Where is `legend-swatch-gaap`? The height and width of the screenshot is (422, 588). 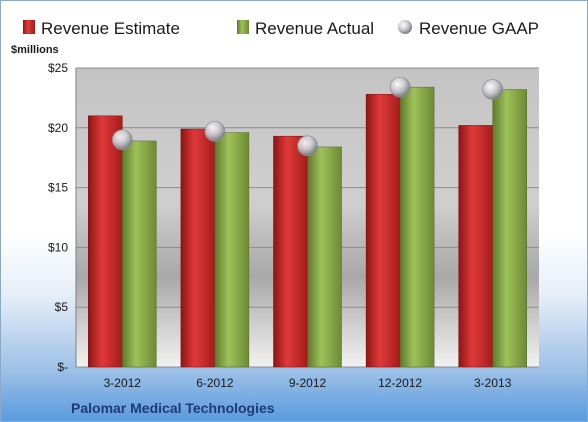
legend-swatch-gaap is located at coordinates (405, 27).